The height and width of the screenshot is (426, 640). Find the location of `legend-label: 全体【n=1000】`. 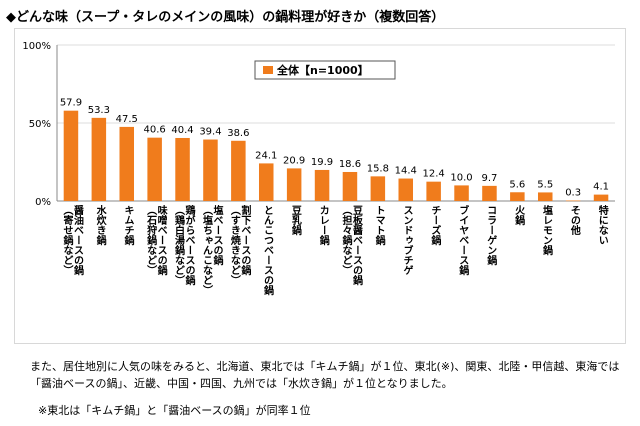

legend-label: 全体【n=1000】 is located at coordinates (322, 70).